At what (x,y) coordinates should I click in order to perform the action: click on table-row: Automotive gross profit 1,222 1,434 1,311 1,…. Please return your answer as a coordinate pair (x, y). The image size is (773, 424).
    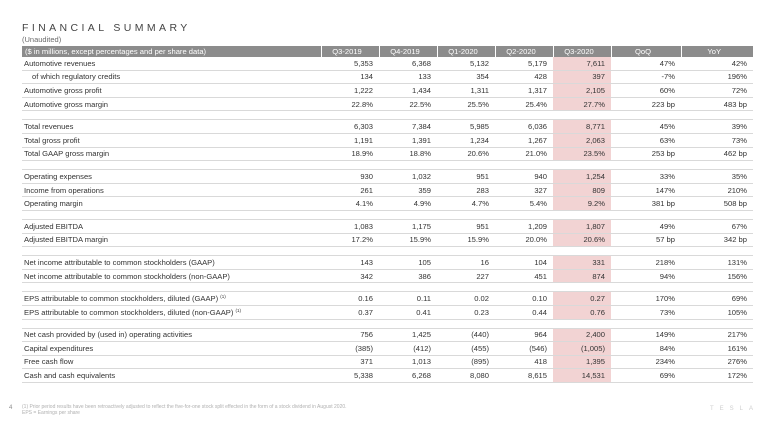
    Looking at the image, I should click on (387, 90).